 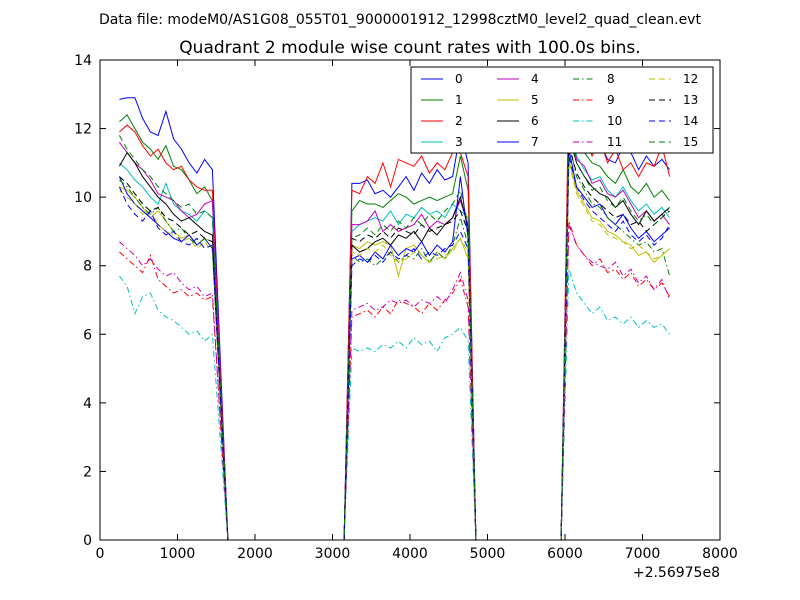 I want to click on legend-label-11: 11, so click(x=614, y=142).